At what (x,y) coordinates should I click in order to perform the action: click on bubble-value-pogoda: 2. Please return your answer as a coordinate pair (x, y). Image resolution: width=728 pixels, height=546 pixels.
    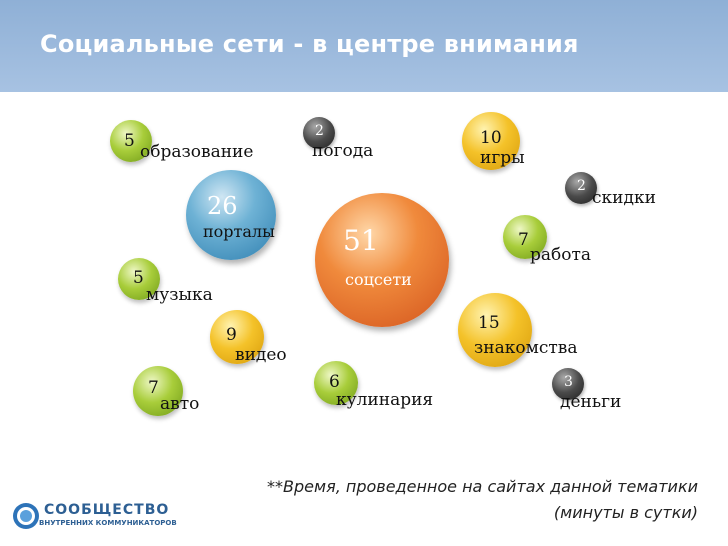
    Looking at the image, I should click on (319, 131).